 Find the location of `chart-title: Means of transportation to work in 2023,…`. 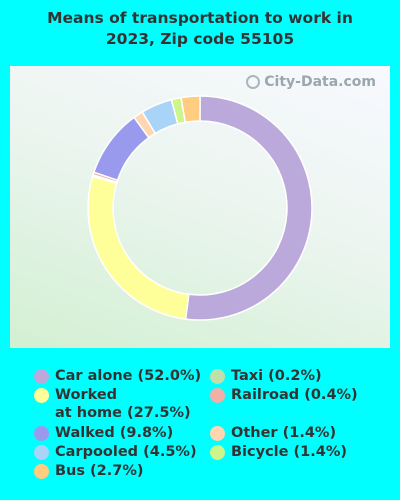

chart-title: Means of transportation to work in 2023,… is located at coordinates (200, 29).